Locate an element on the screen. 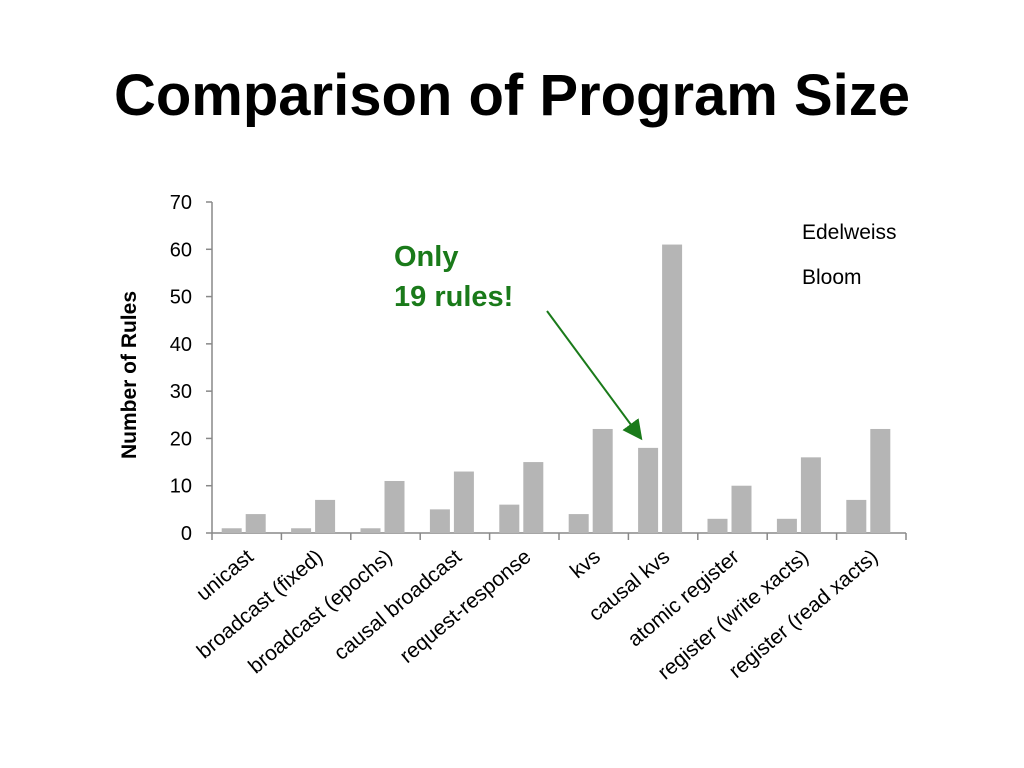  category-label: request-response is located at coordinates (466, 606).